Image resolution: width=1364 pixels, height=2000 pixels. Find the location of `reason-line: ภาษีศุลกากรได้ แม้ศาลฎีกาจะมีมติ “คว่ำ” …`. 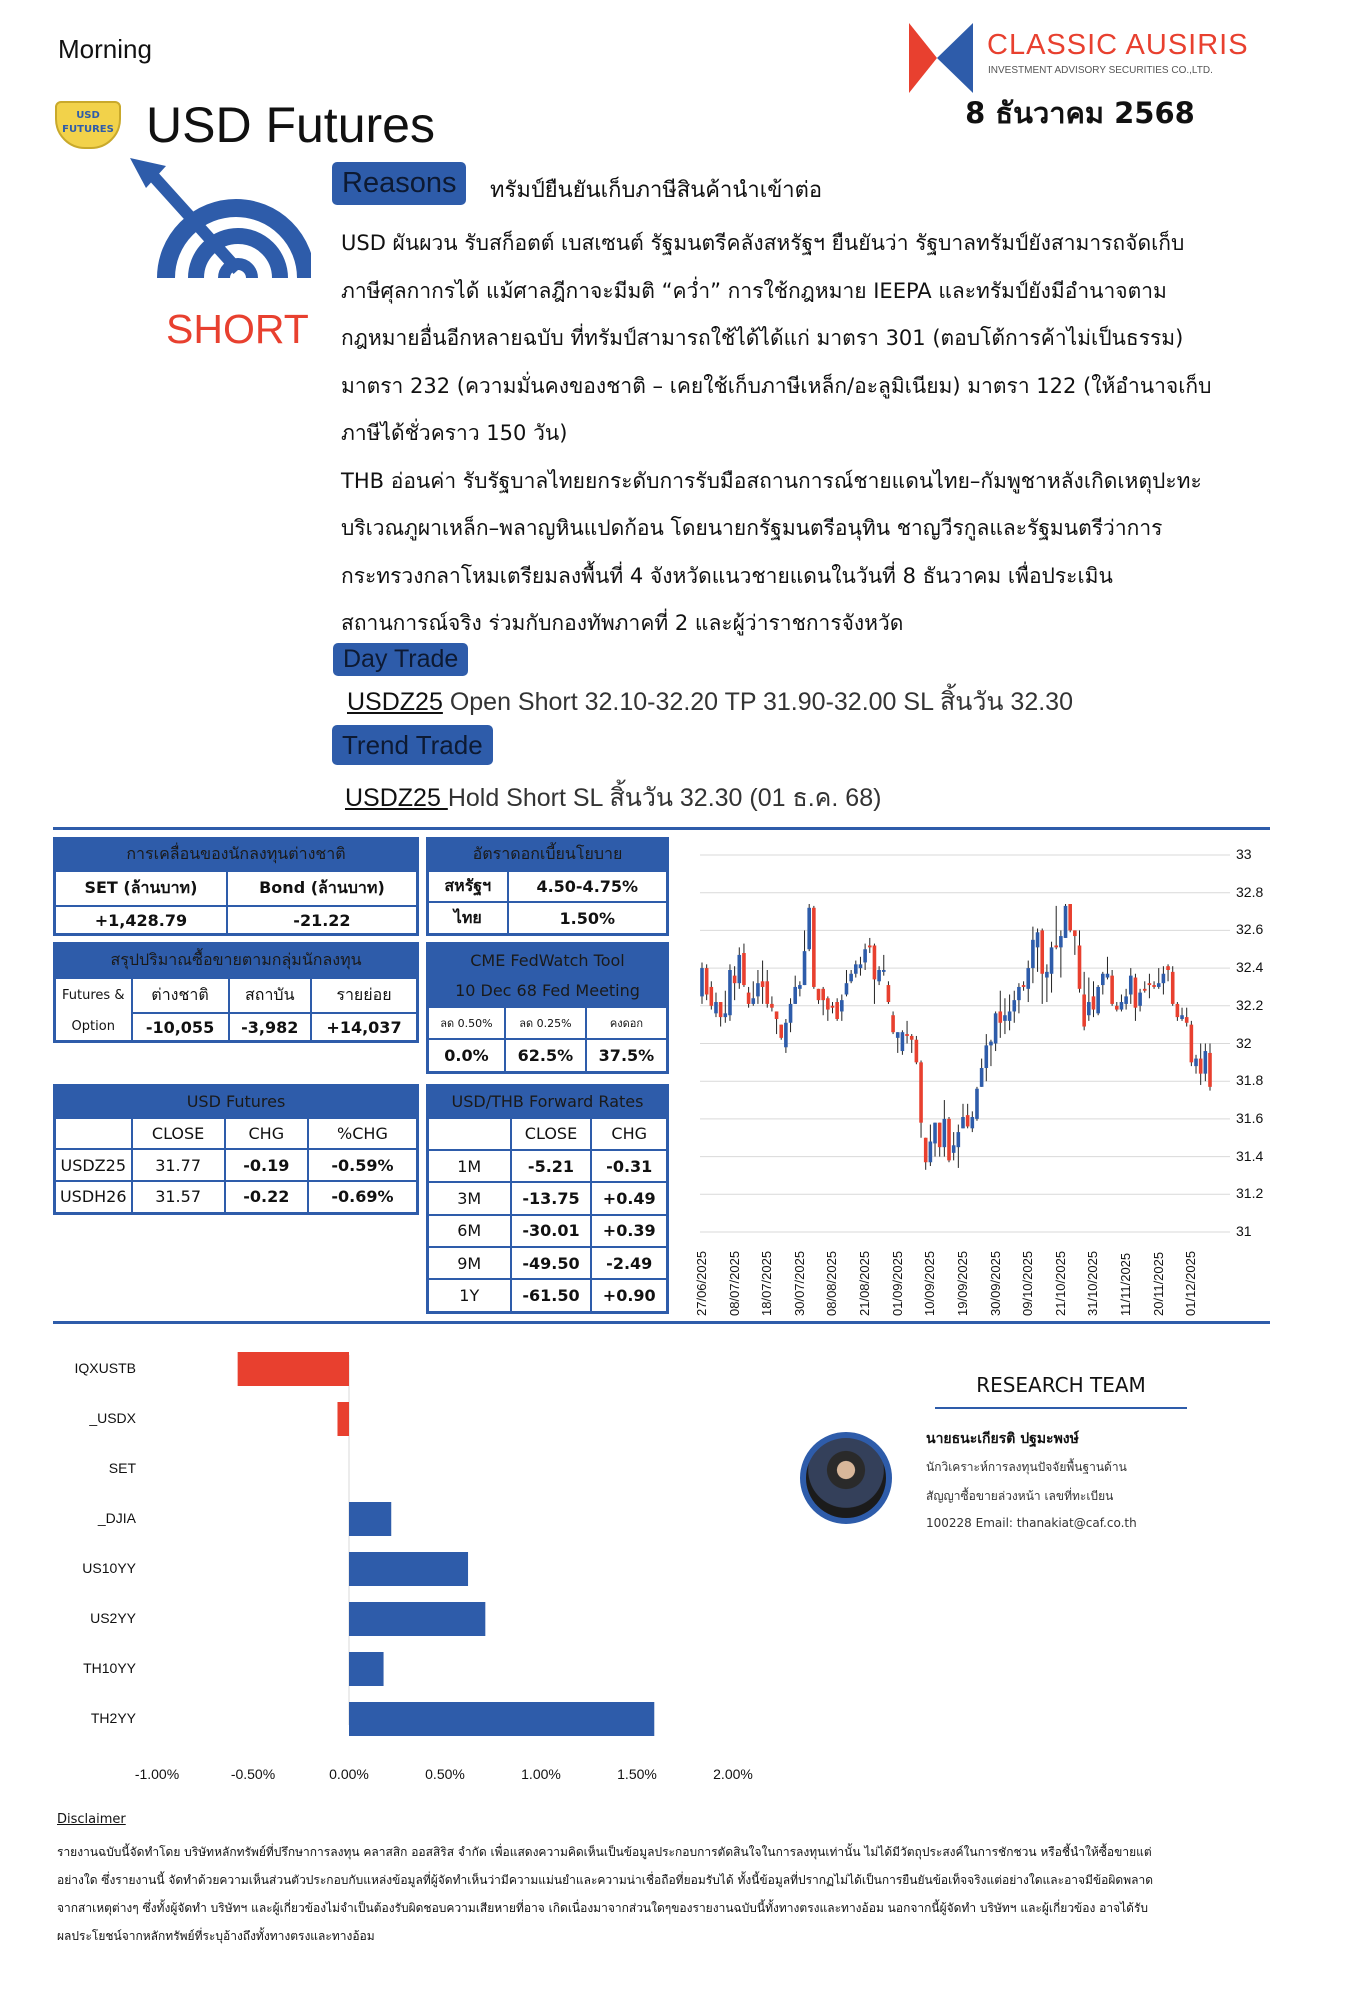

reason-line: ภาษีศุลกากรได้ แม้ศาลฎีกาจะมีมติ “คว่ำ” … is located at coordinates (754, 290).